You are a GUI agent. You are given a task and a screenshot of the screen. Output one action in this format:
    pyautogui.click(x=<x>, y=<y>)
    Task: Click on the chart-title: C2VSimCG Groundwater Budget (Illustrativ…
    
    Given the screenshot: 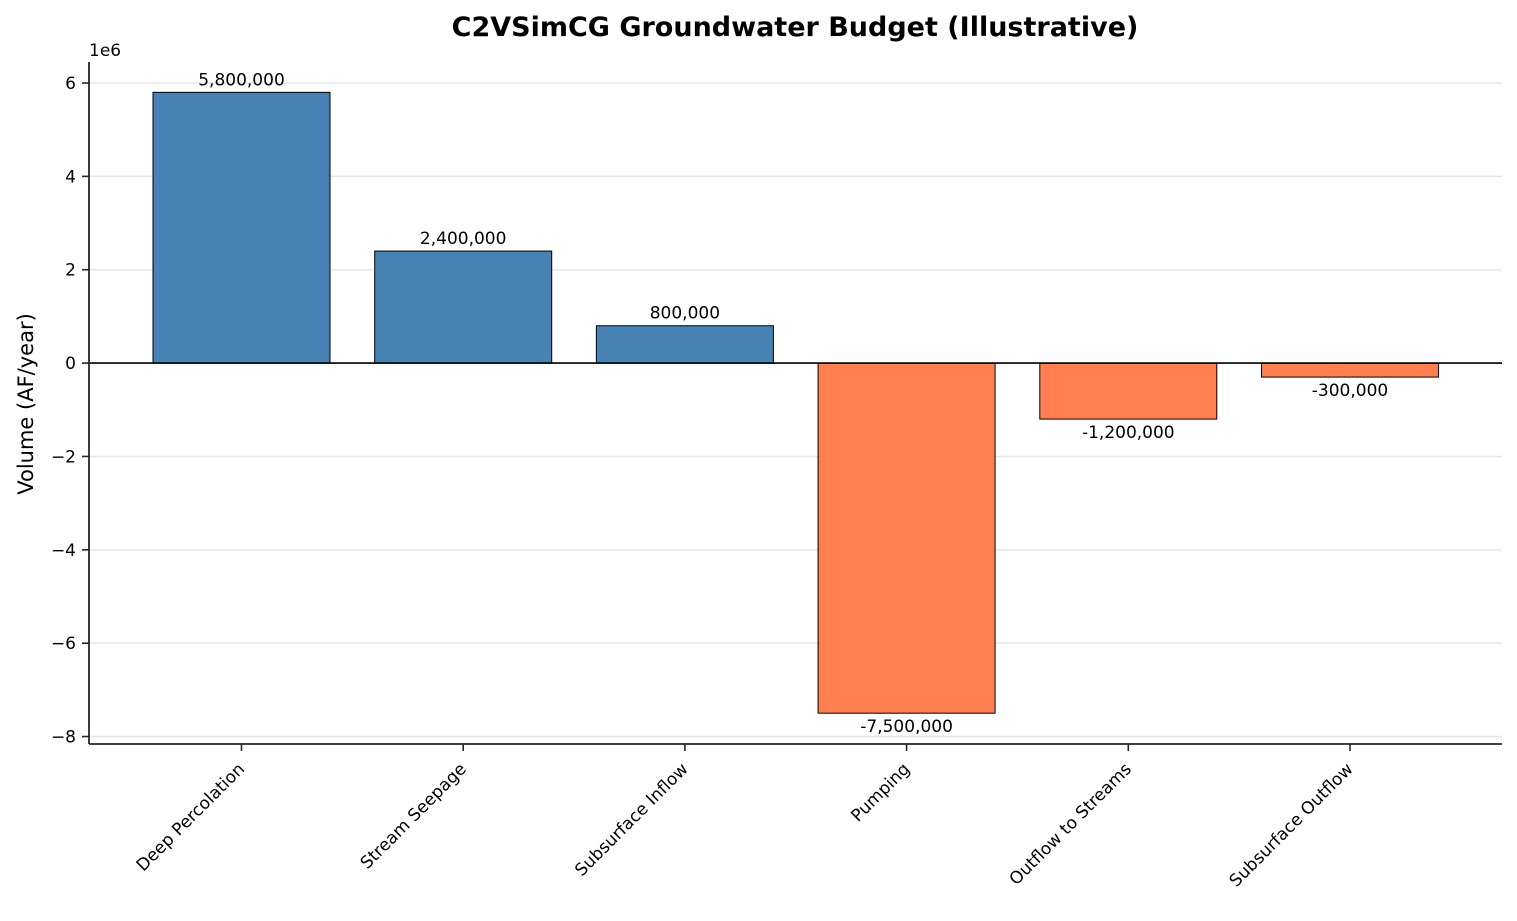 What is the action you would take?
    pyautogui.click(x=795, y=27)
    